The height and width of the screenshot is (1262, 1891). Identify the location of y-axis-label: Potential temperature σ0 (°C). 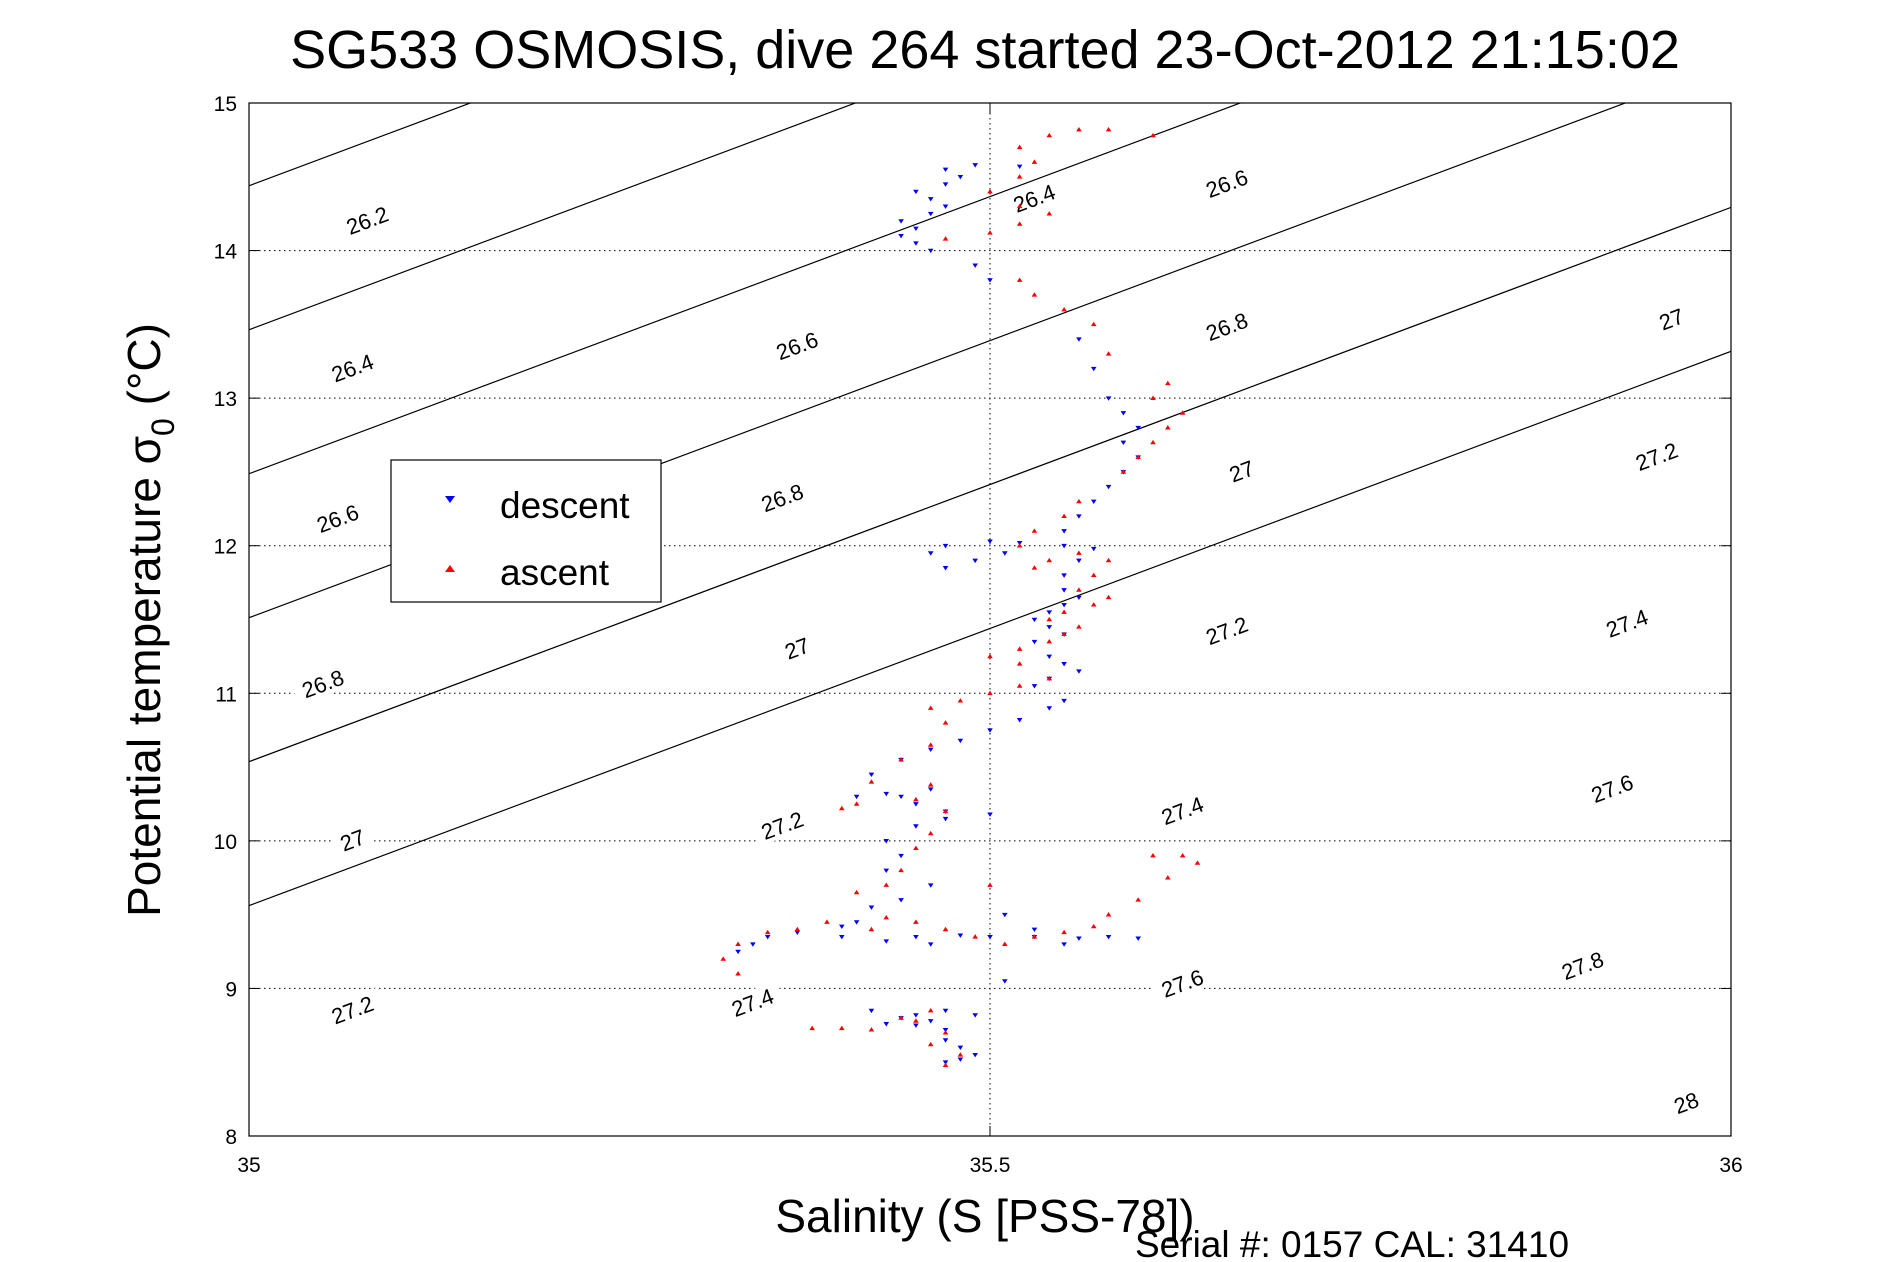
(149, 620).